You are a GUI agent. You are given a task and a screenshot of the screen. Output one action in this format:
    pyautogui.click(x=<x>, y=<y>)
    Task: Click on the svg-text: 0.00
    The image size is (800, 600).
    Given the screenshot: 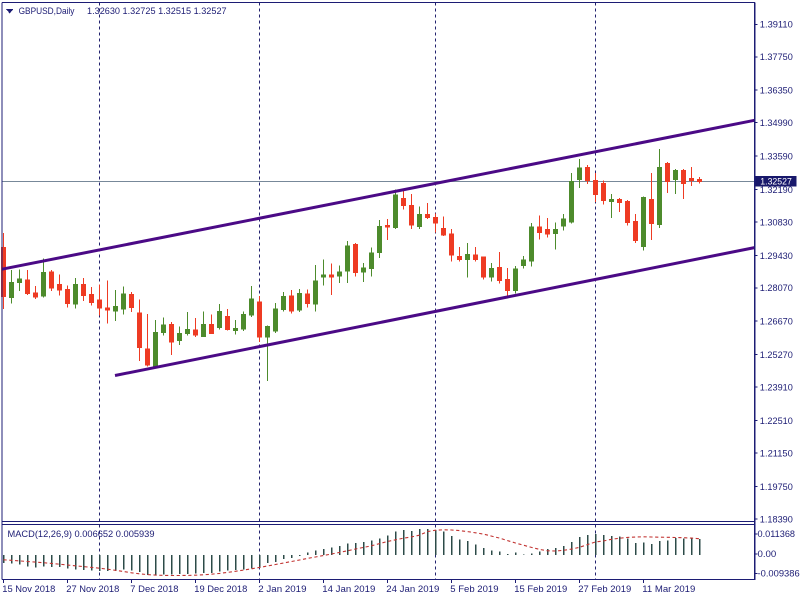 What is the action you would take?
    pyautogui.click(x=767, y=554)
    